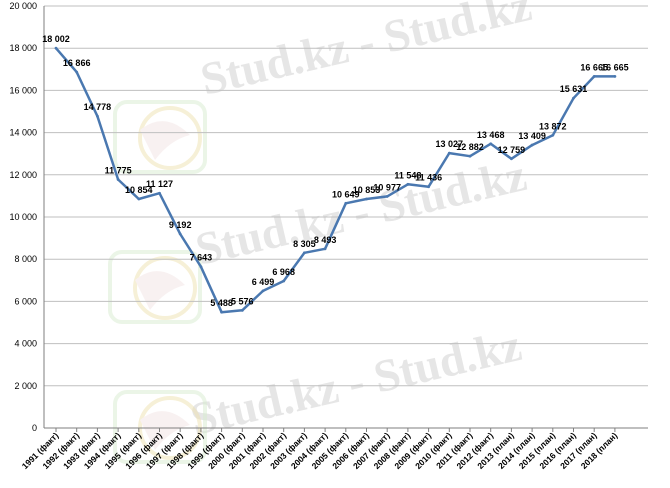  I want to click on data-label: 10 649, so click(346, 194).